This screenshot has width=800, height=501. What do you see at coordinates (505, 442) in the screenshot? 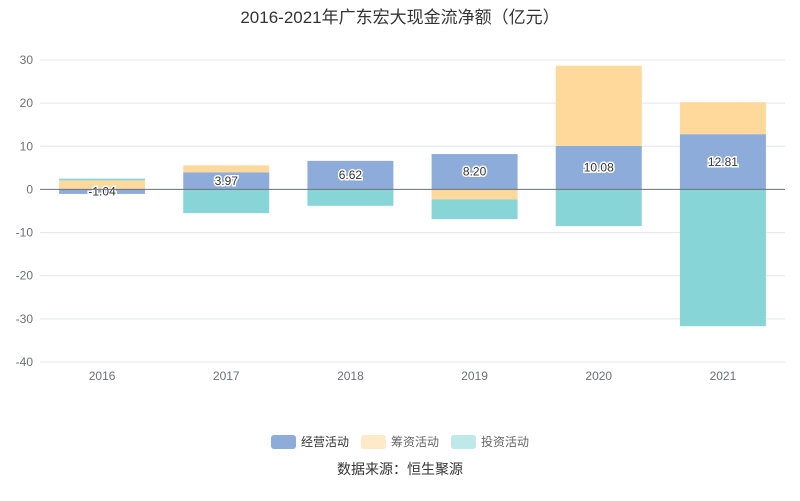
I see `legend-label: 投资活动` at bounding box center [505, 442].